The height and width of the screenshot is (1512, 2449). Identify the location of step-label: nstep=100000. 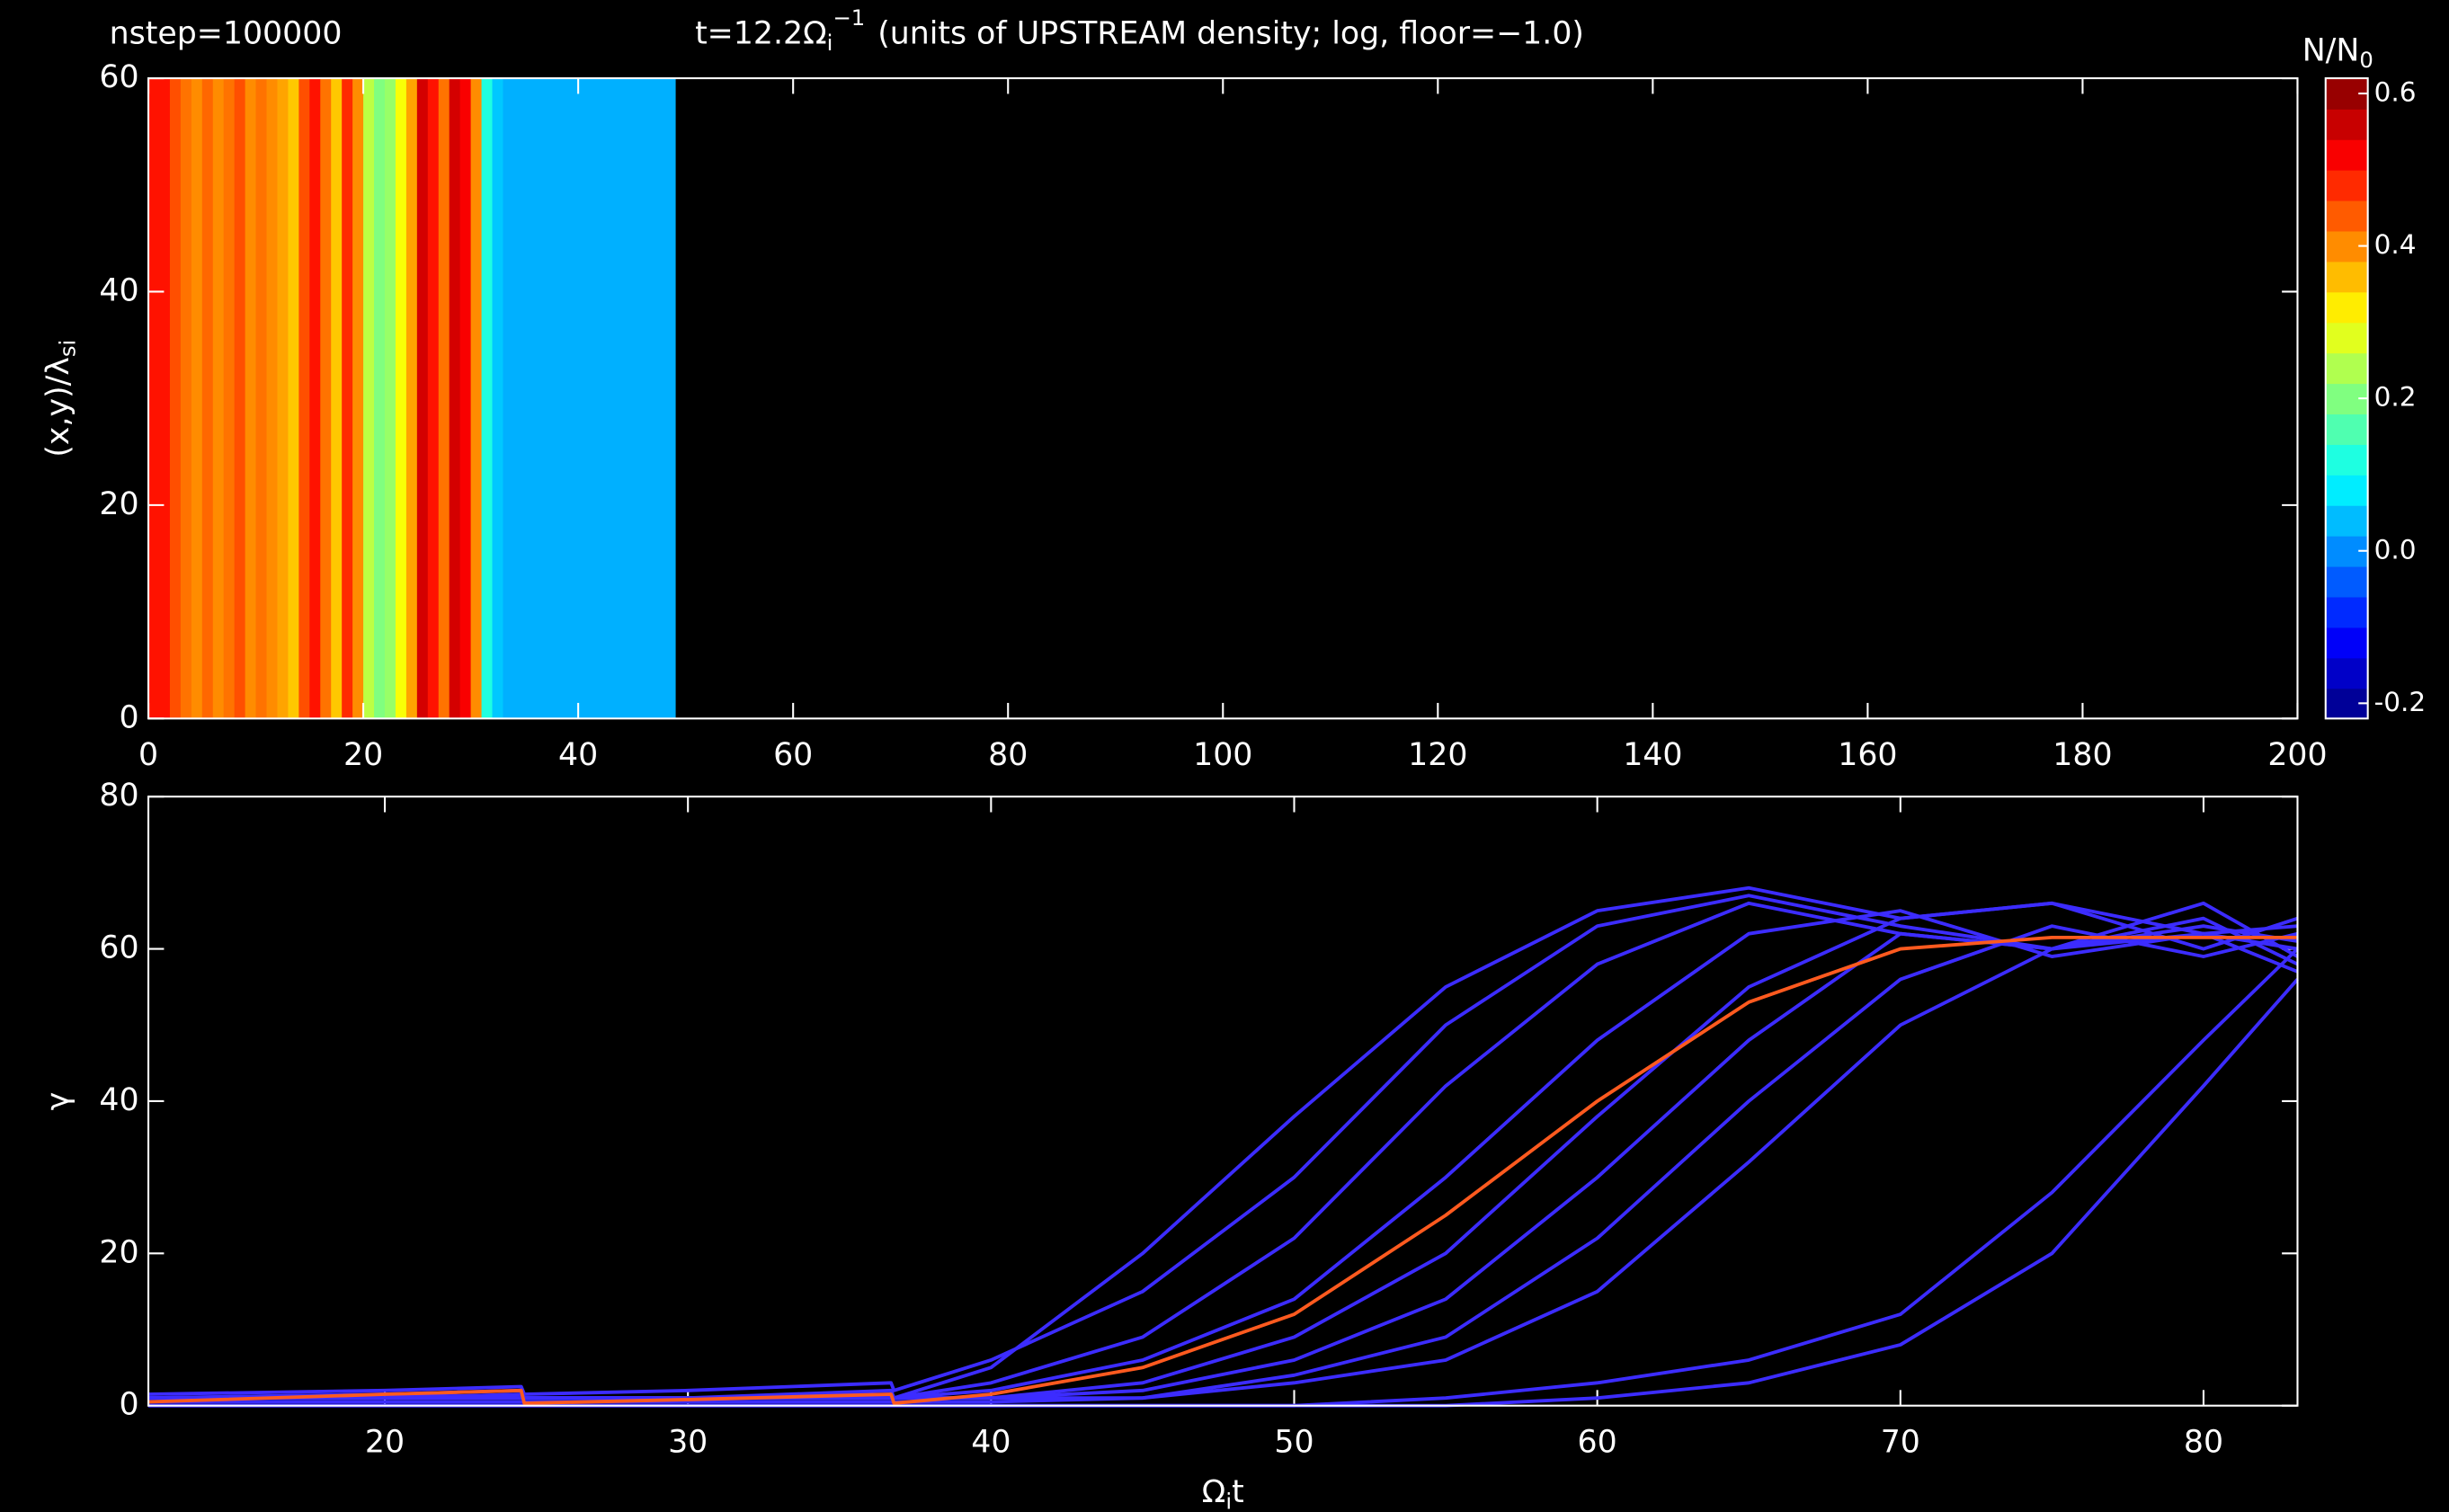
(227, 33).